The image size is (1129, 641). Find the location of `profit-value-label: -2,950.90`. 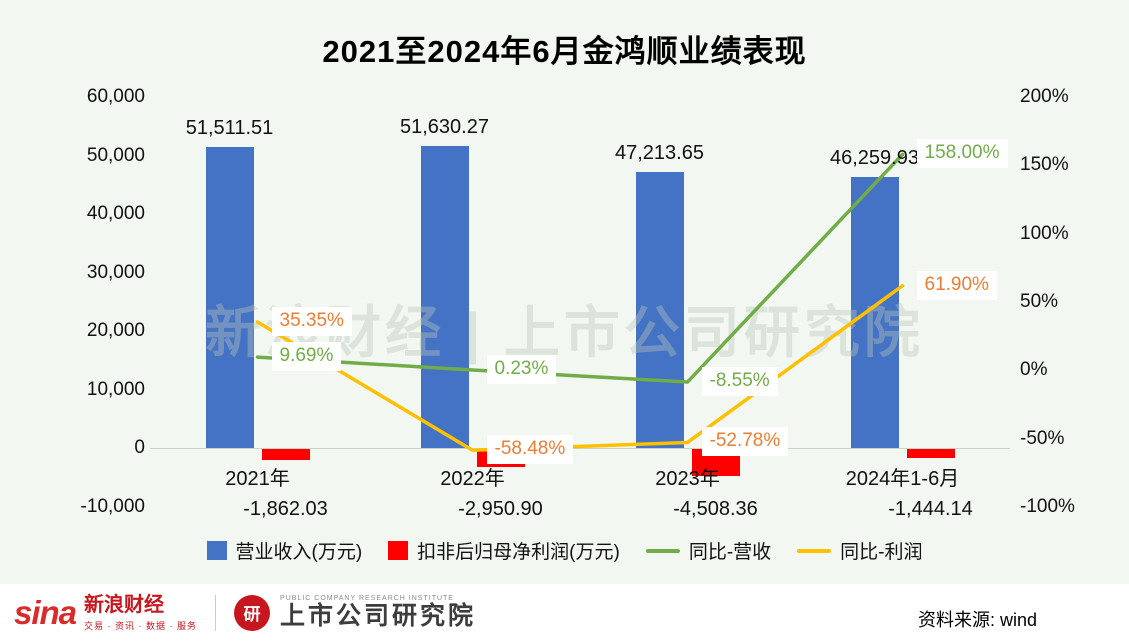

profit-value-label: -2,950.90 is located at coordinates (500, 509).